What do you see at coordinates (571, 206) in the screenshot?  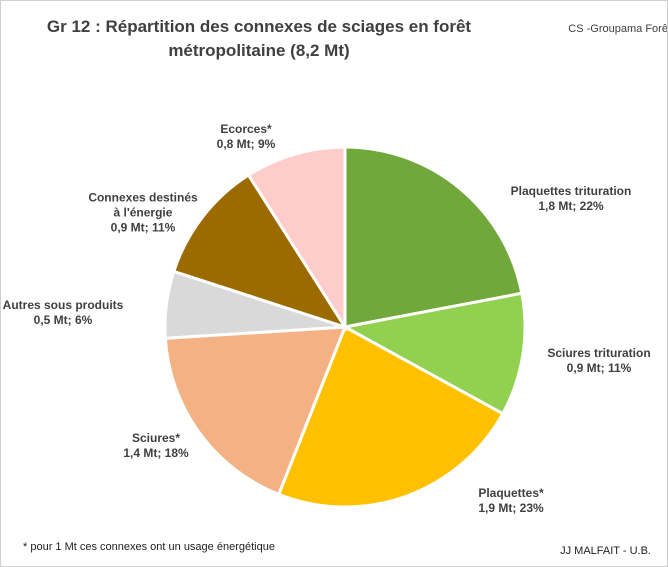 I see `value-label: 1,8 Mt; 22%` at bounding box center [571, 206].